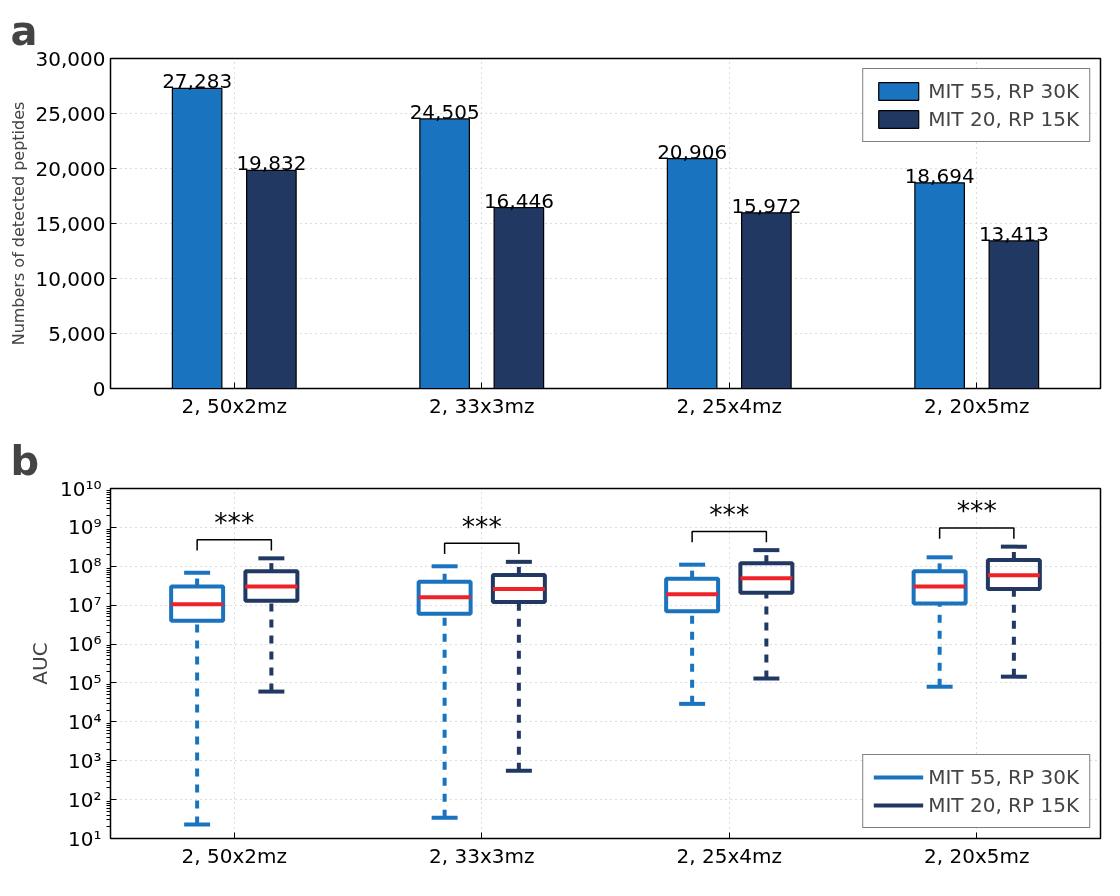 The height and width of the screenshot is (896, 1120). What do you see at coordinates (40, 663) in the screenshot?
I see `y-axis-title: AUC` at bounding box center [40, 663].